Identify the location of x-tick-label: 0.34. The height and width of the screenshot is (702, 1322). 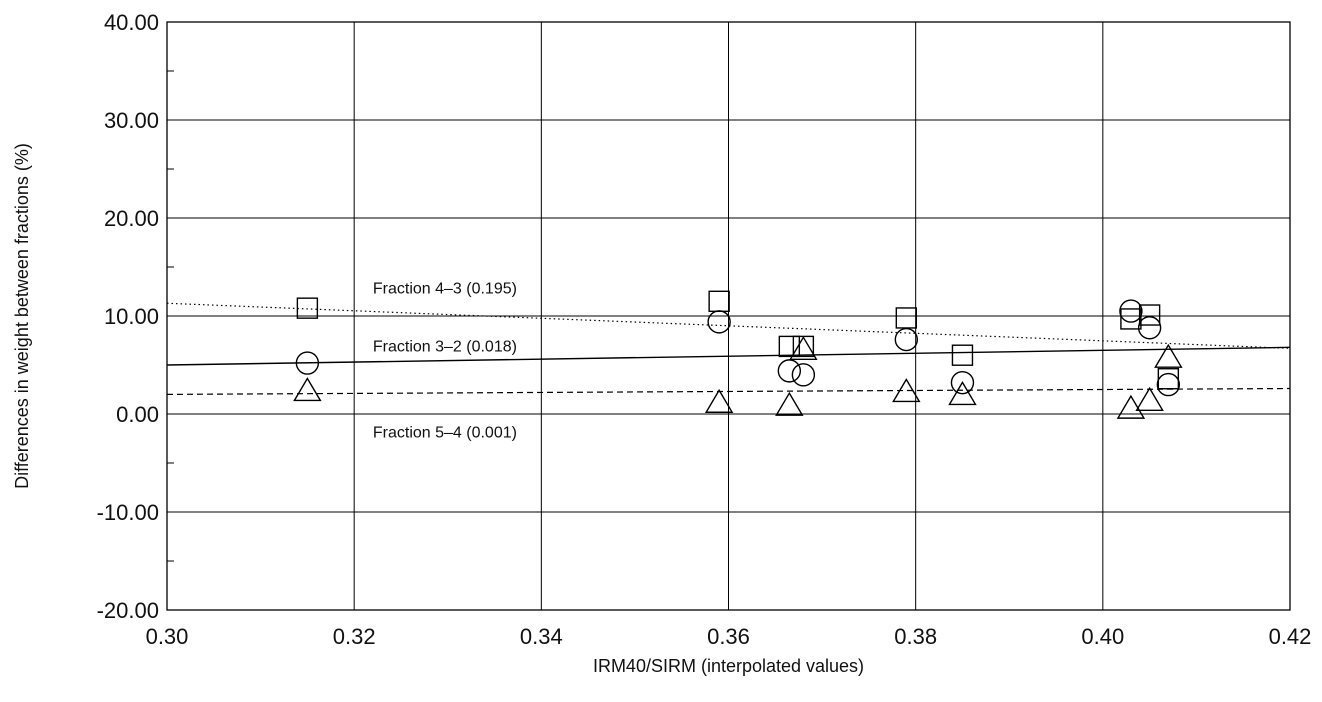
(541, 636).